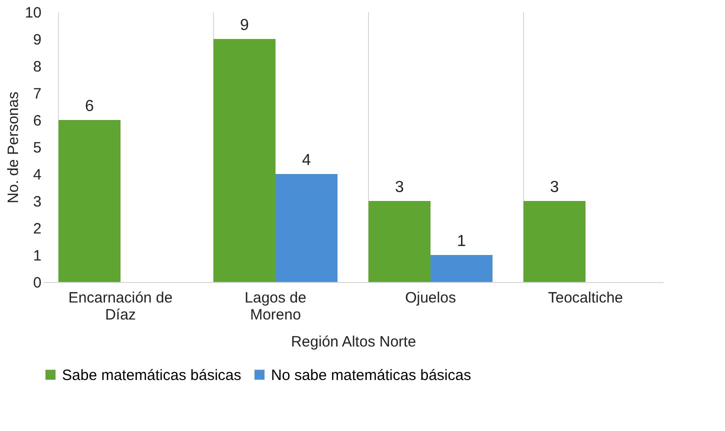  Describe the element at coordinates (37, 94) in the screenshot. I see `y-tick-label: 7` at that location.